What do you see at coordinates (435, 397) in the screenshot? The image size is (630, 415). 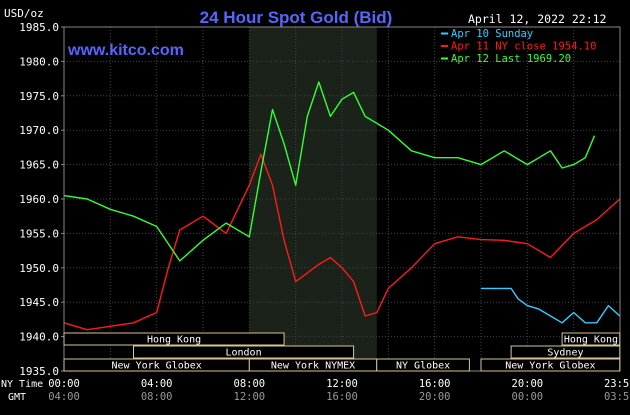 I see `x-tick-label-gmt: 20:00` at bounding box center [435, 397].